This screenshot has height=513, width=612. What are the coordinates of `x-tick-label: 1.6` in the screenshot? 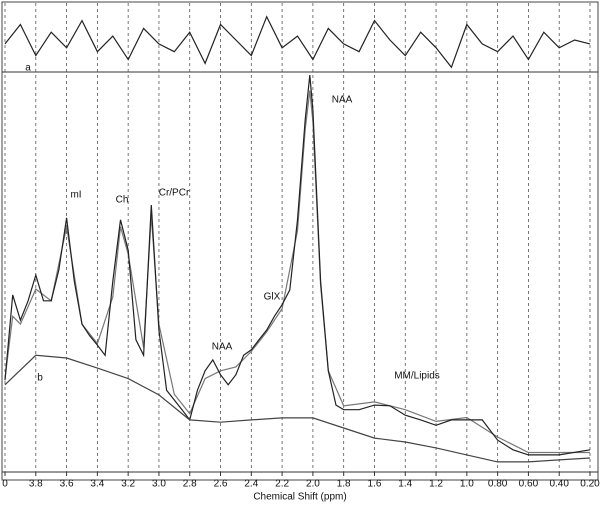 It's located at (375, 484).